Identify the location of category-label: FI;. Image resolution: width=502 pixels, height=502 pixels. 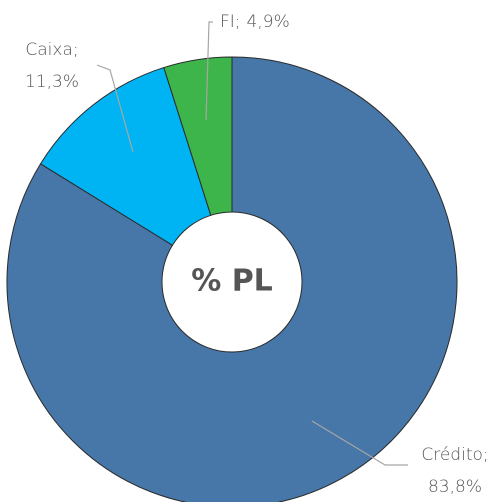
(230, 22).